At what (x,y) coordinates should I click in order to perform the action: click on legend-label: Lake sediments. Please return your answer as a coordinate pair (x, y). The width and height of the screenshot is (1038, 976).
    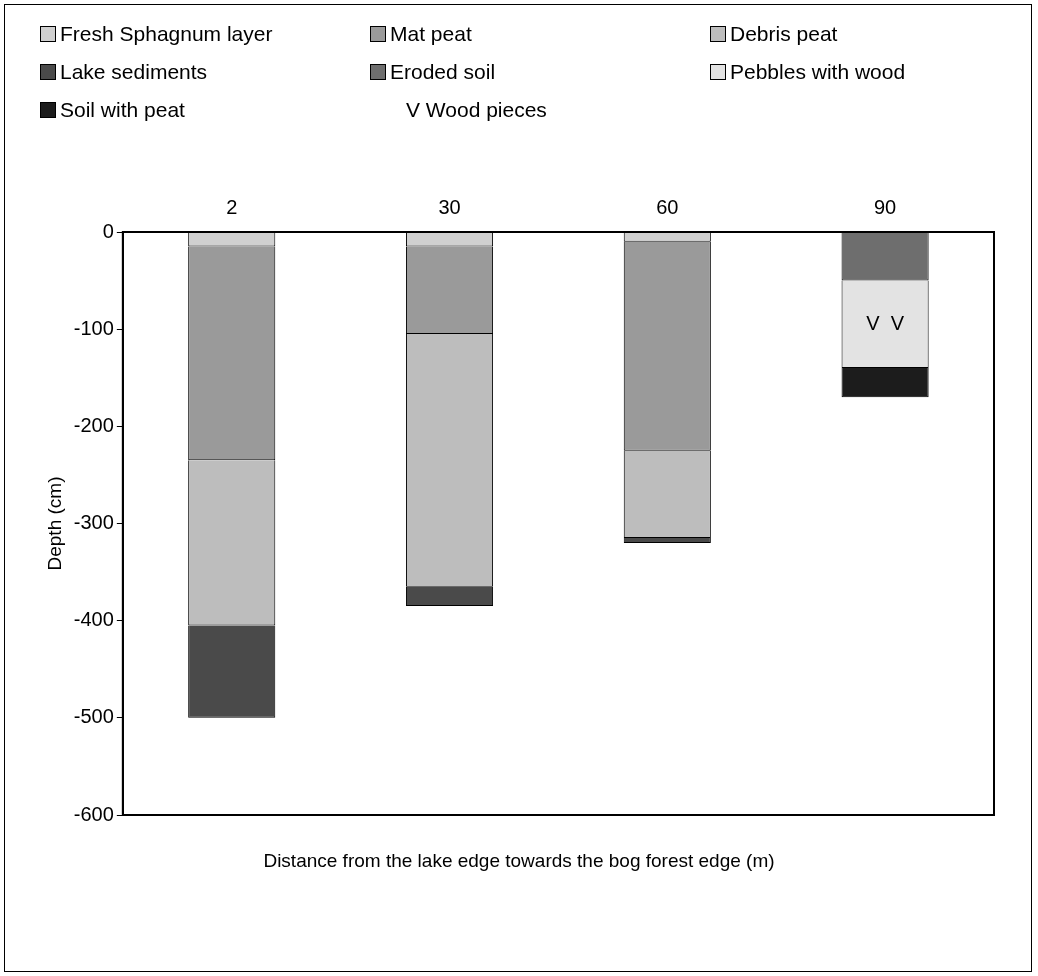
    Looking at the image, I should click on (134, 72).